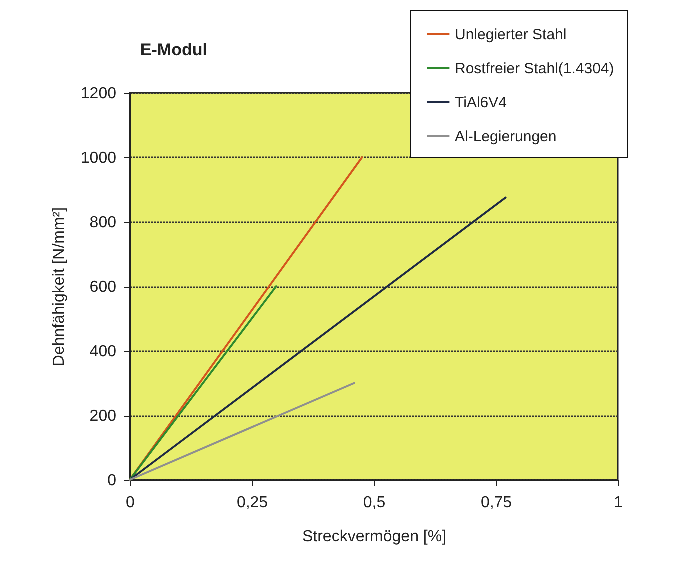 The width and height of the screenshot is (699, 585). What do you see at coordinates (534, 69) in the screenshot?
I see `legend-label: Rostfreier Stahl(1.4304)` at bounding box center [534, 69].